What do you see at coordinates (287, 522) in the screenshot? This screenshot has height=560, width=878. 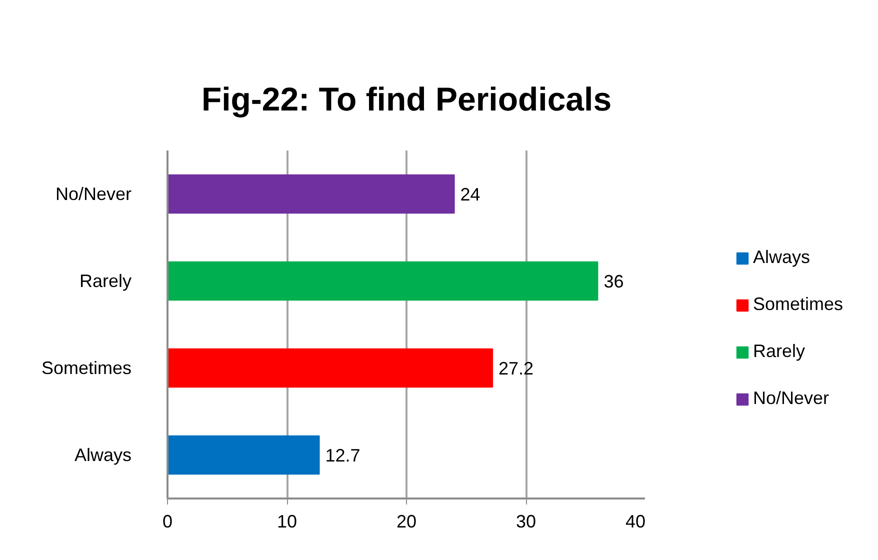 I see `x-tick-label: 10` at bounding box center [287, 522].